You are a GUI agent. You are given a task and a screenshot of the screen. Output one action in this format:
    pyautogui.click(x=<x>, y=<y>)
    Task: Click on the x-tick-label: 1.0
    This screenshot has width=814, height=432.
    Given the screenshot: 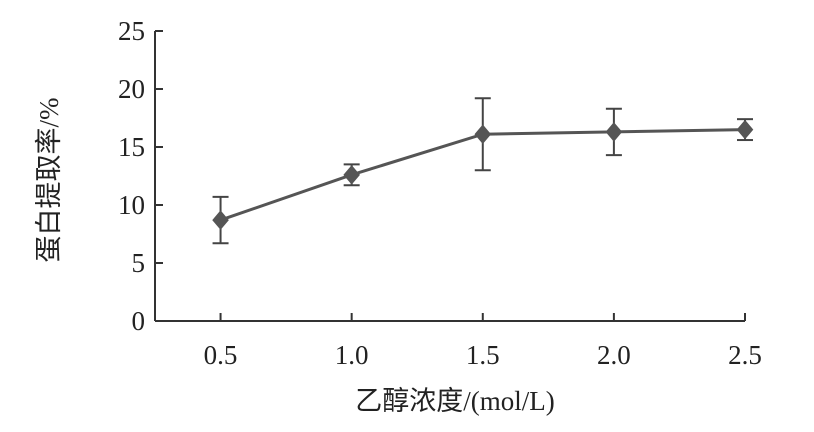 What is the action you would take?
    pyautogui.click(x=352, y=355)
    